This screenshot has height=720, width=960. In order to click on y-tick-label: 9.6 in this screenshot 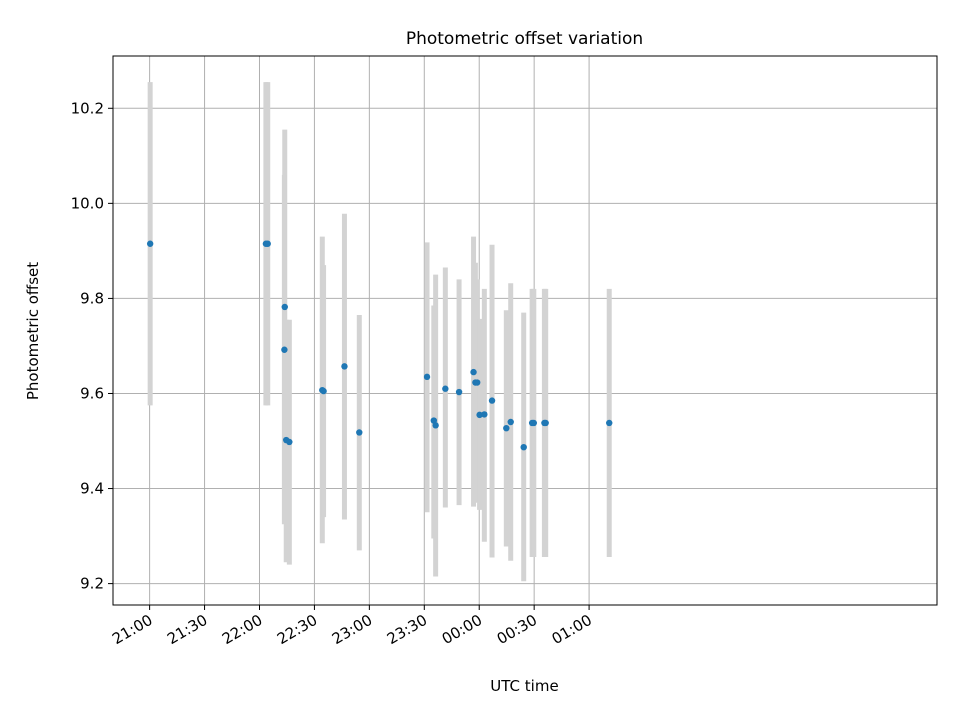, I will do `click(92, 393)`.